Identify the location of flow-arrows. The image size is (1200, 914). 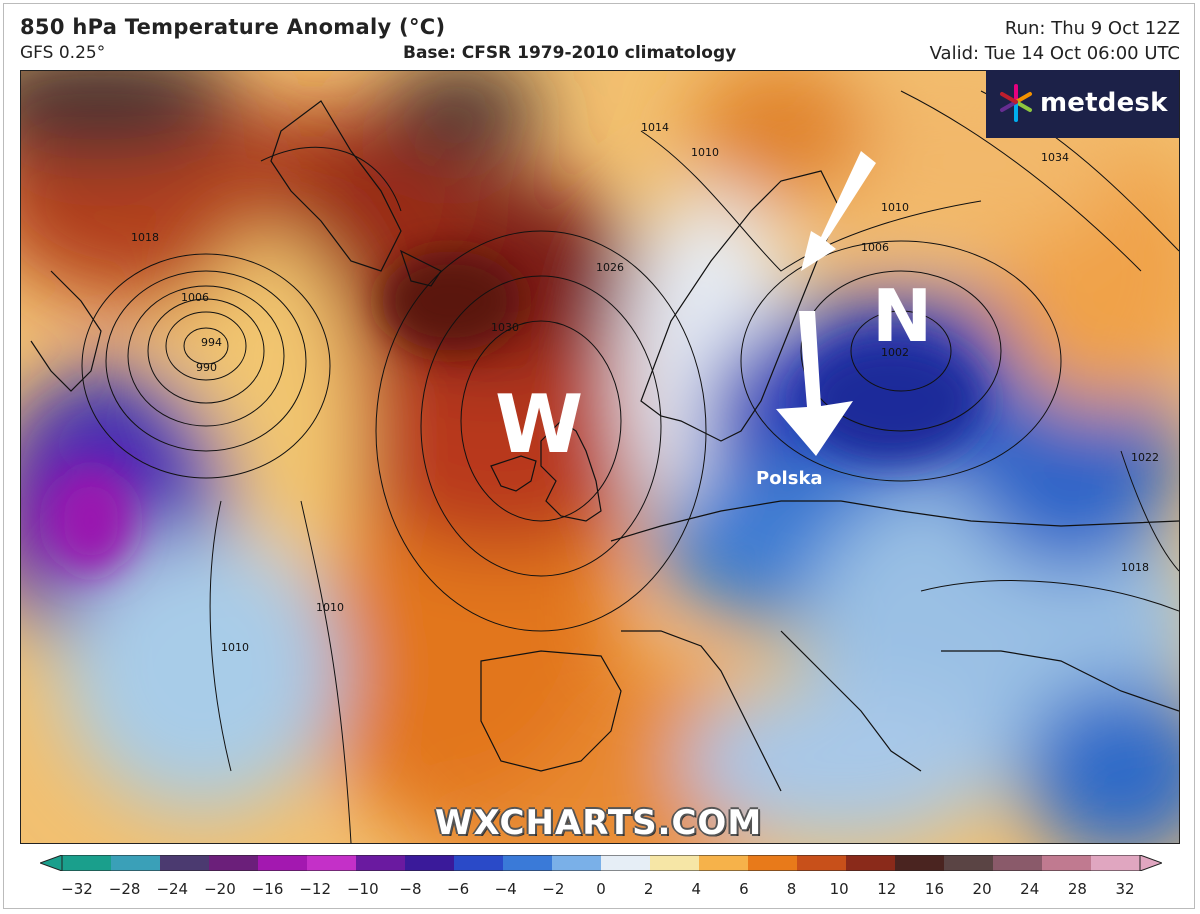
(826, 303).